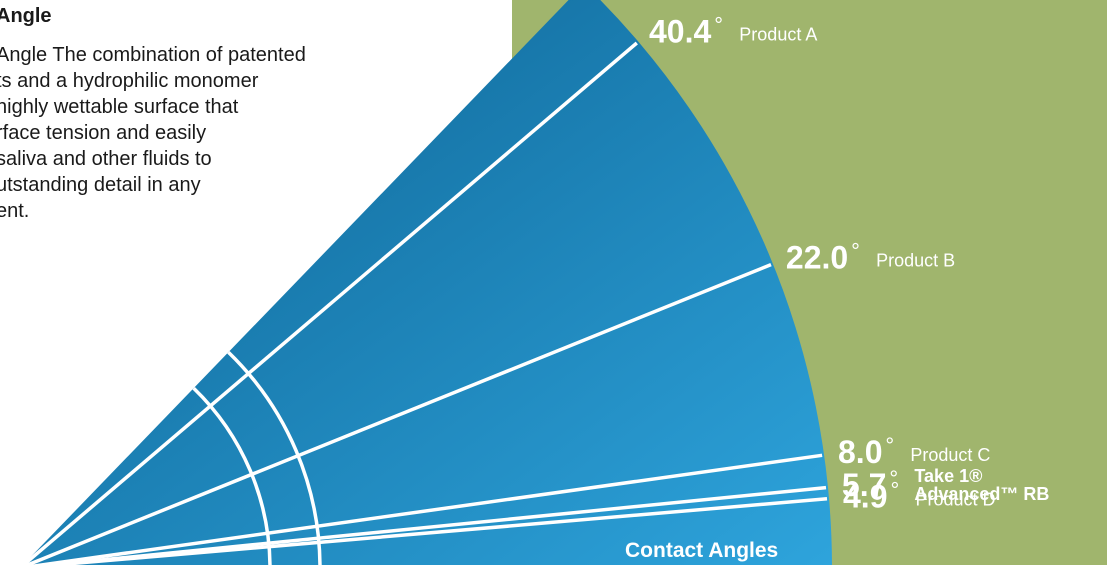 The image size is (1107, 565). I want to click on angle-value: 8.0, so click(860, 452).